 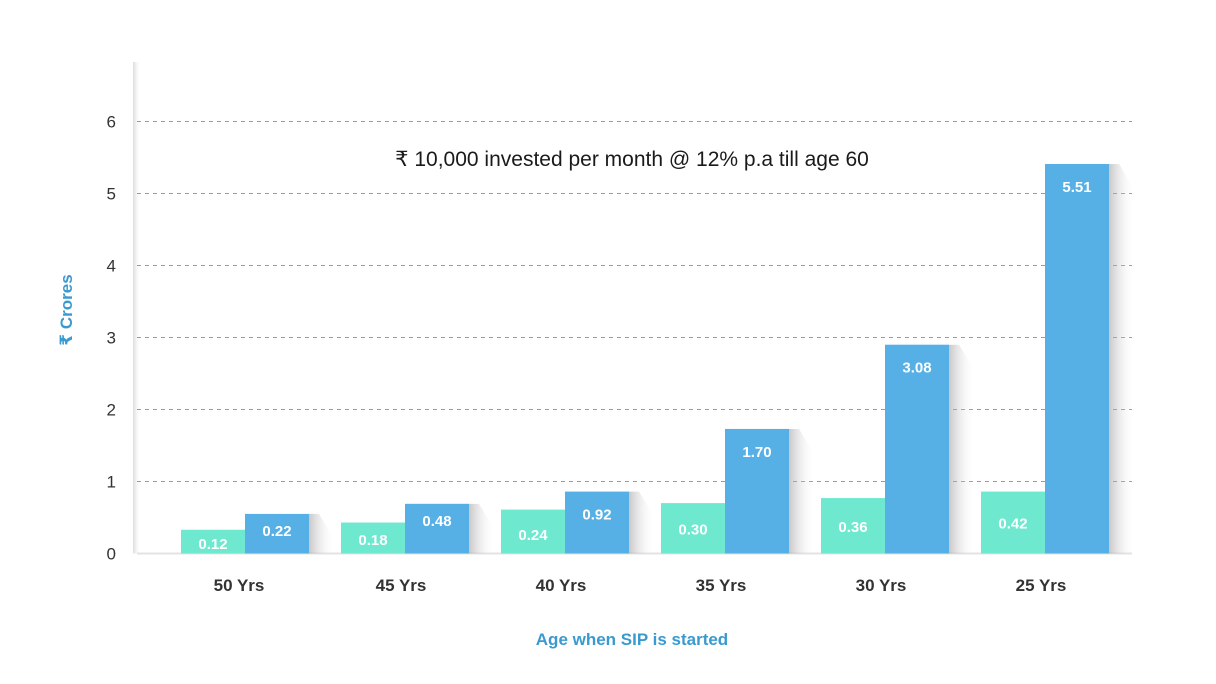 I want to click on x-tick-label: 30 Yrs, so click(x=881, y=585).